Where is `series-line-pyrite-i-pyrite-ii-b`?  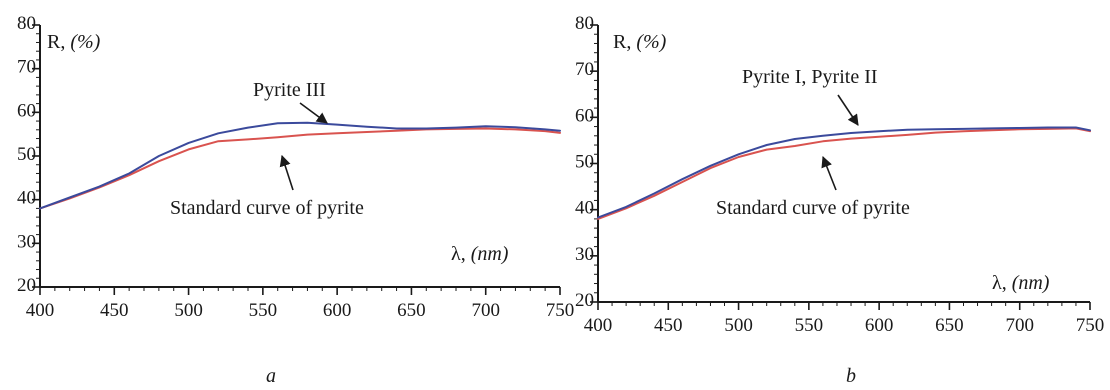 series-line-pyrite-i-pyrite-ii-b is located at coordinates (844, 172).